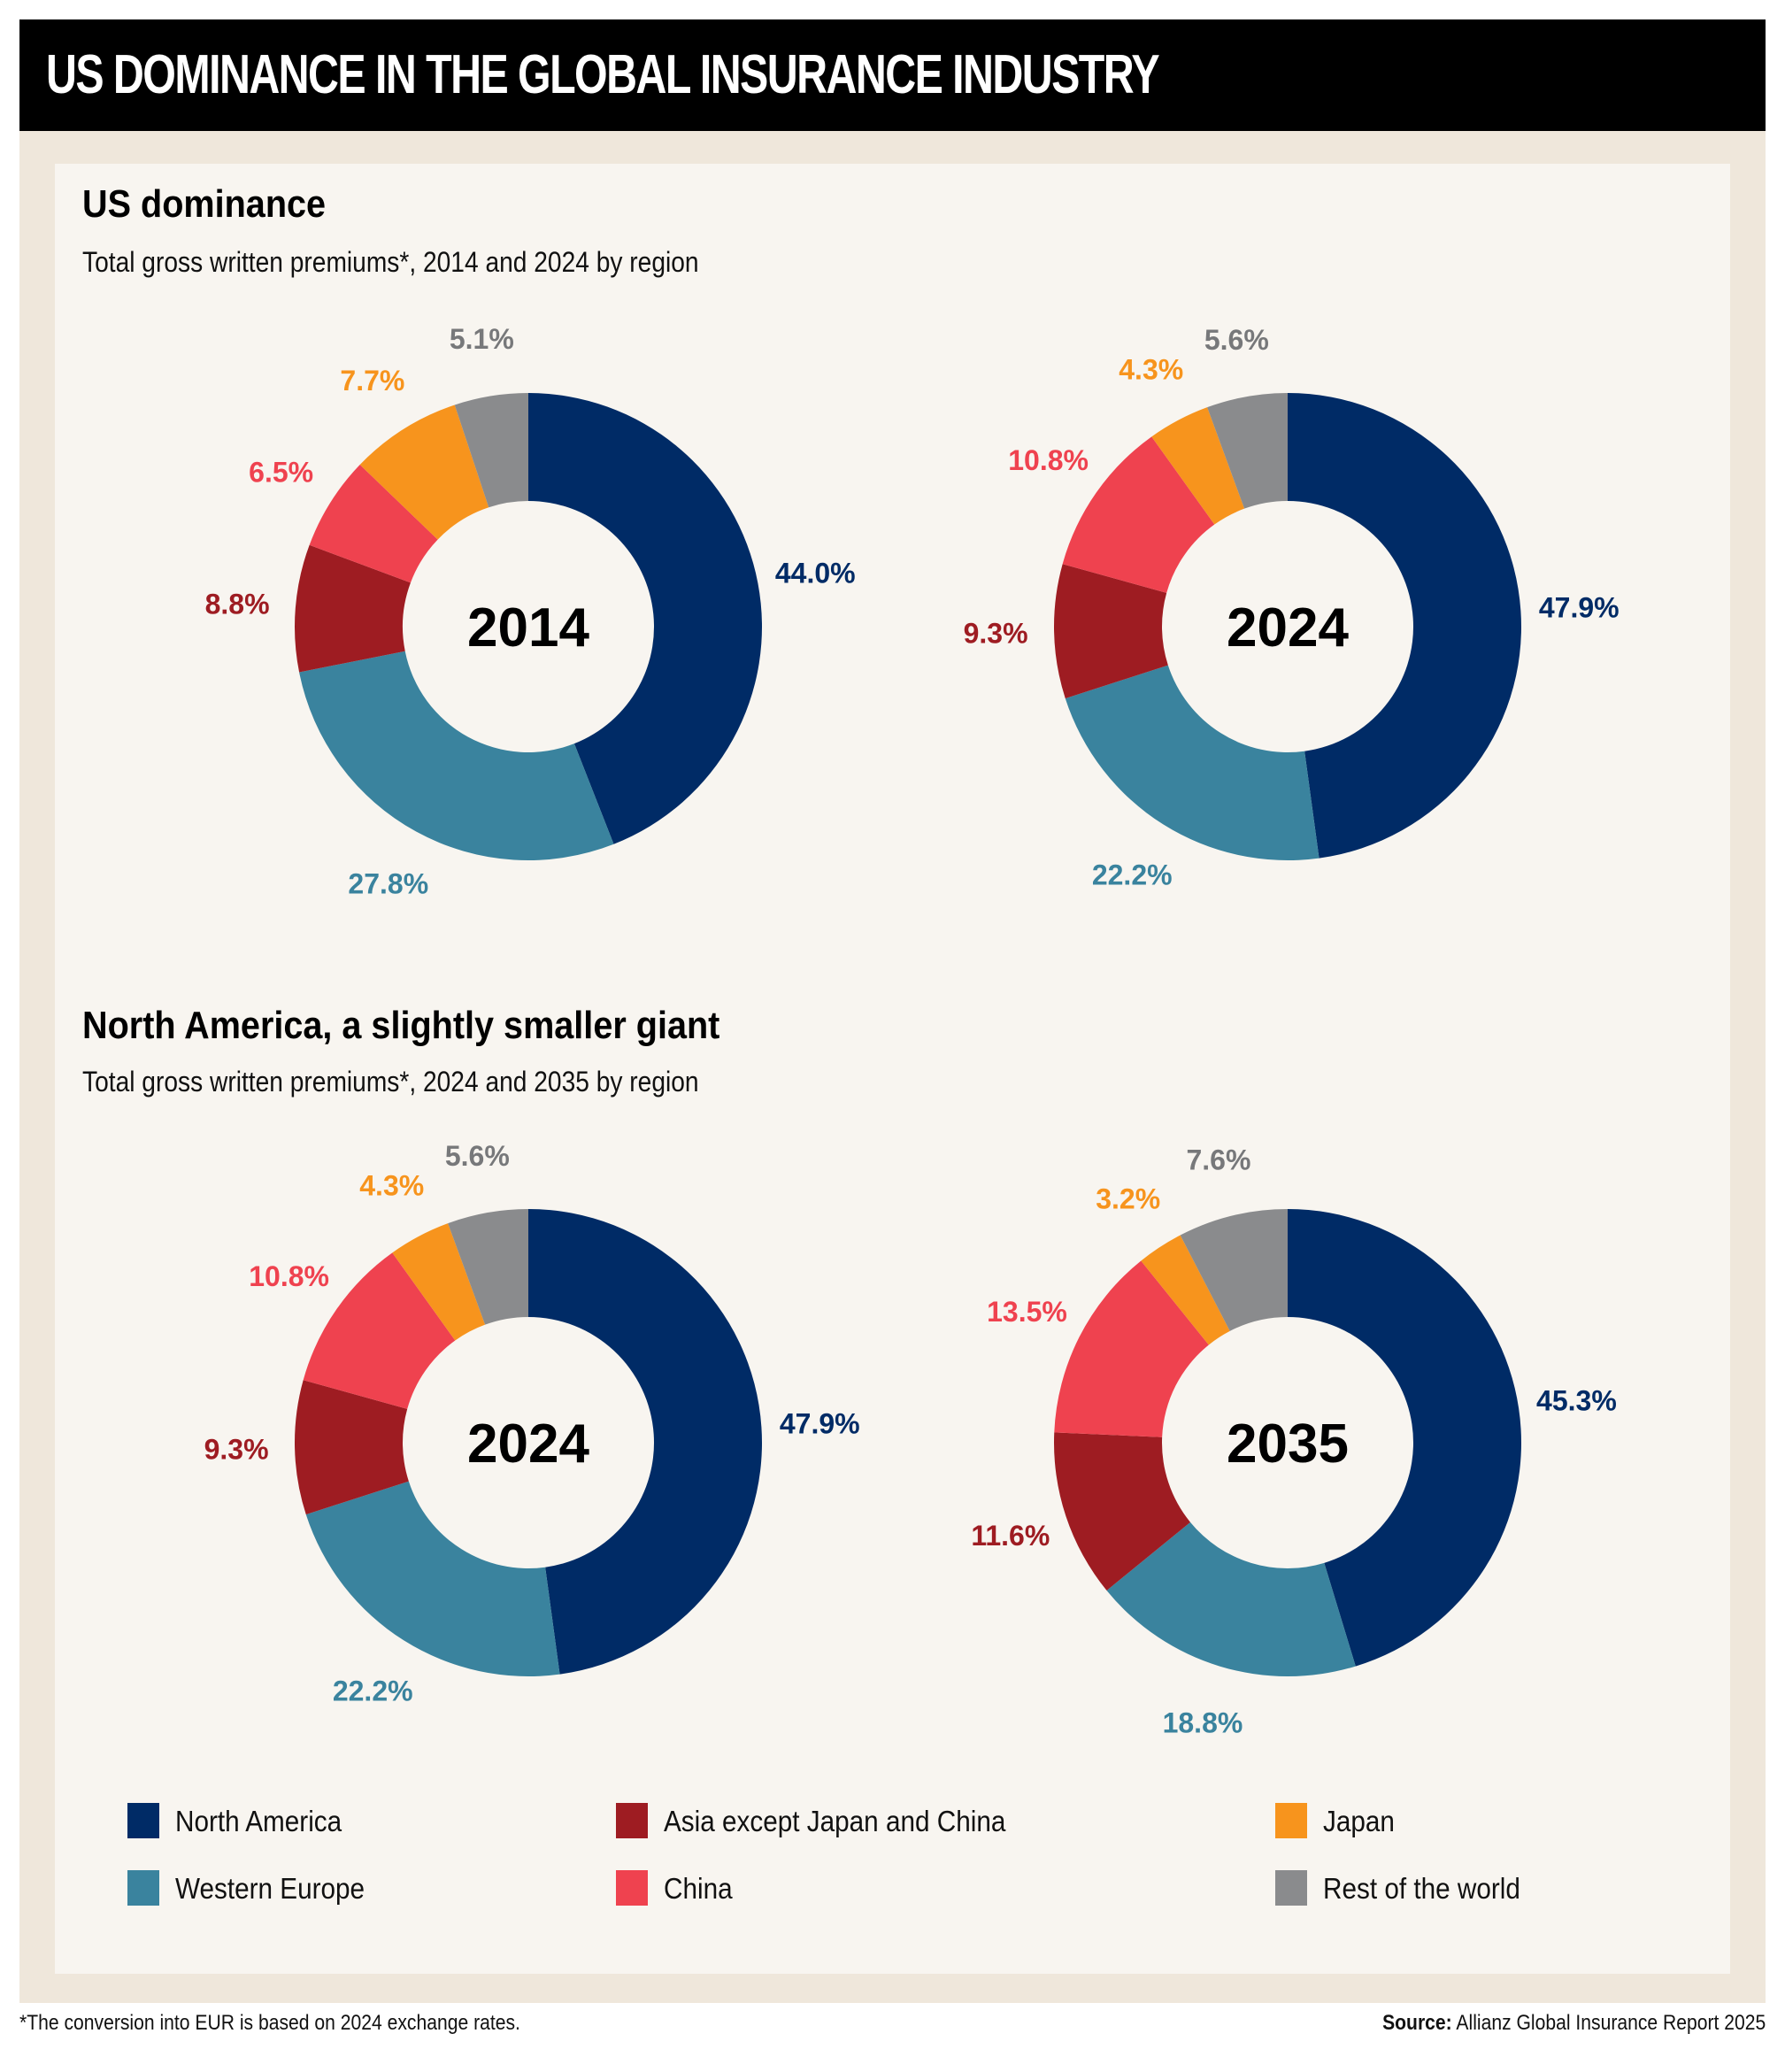  Describe the element at coordinates (1416, 2023) in the screenshot. I see `source-label: Source:` at that location.